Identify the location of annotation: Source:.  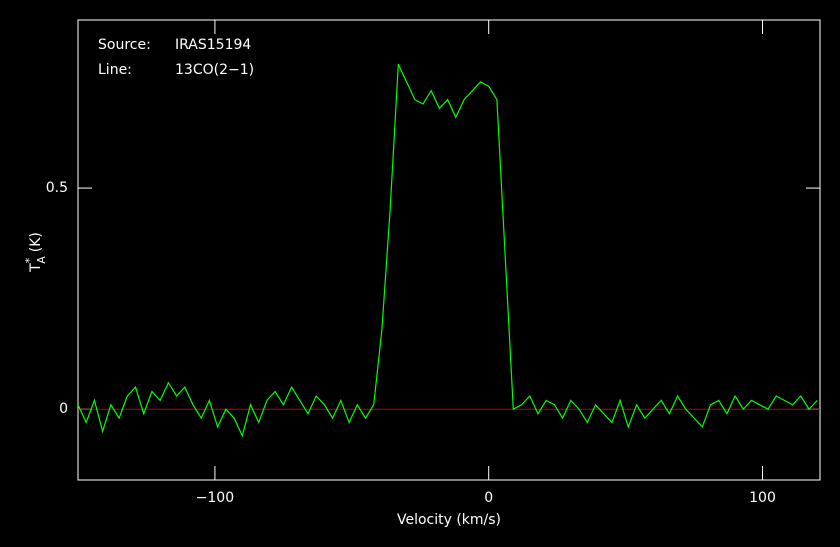
(124, 45).